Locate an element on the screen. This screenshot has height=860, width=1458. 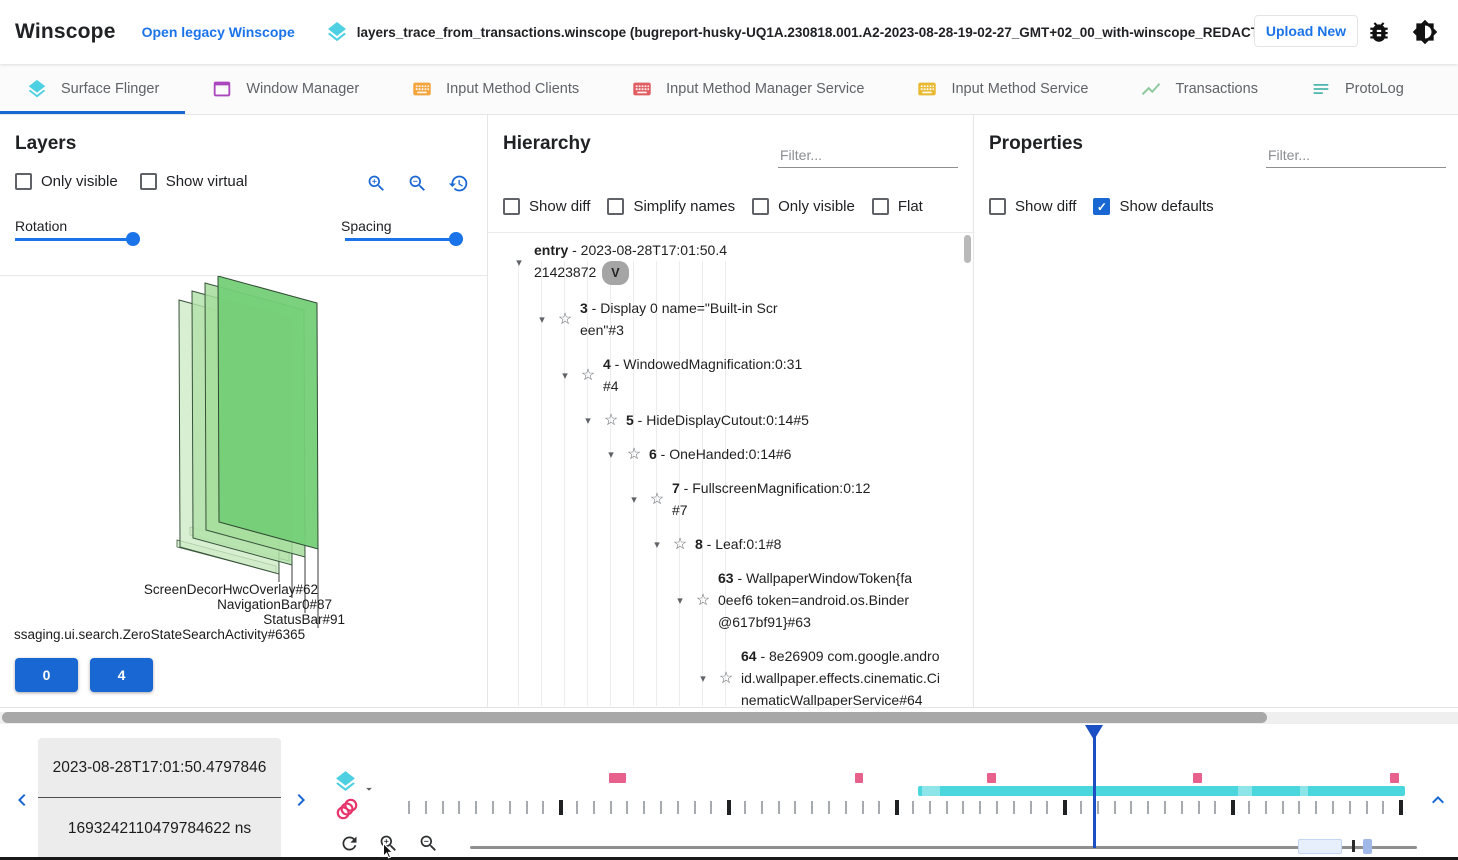
tab-transactions: Transactions is located at coordinates (1198, 89).